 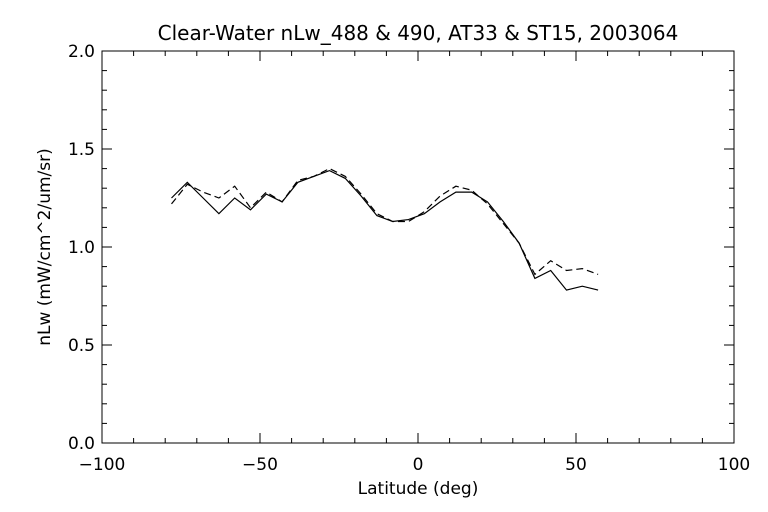 What do you see at coordinates (81, 150) in the screenshot?
I see `y-tick-label: 1.5` at bounding box center [81, 150].